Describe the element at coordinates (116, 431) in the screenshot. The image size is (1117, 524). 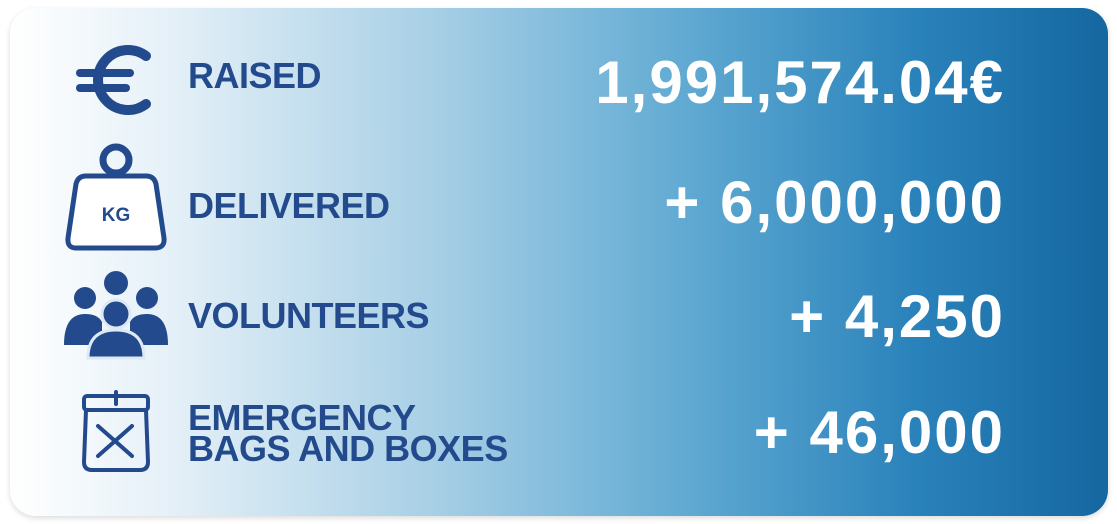
I see `bag-icon` at that location.